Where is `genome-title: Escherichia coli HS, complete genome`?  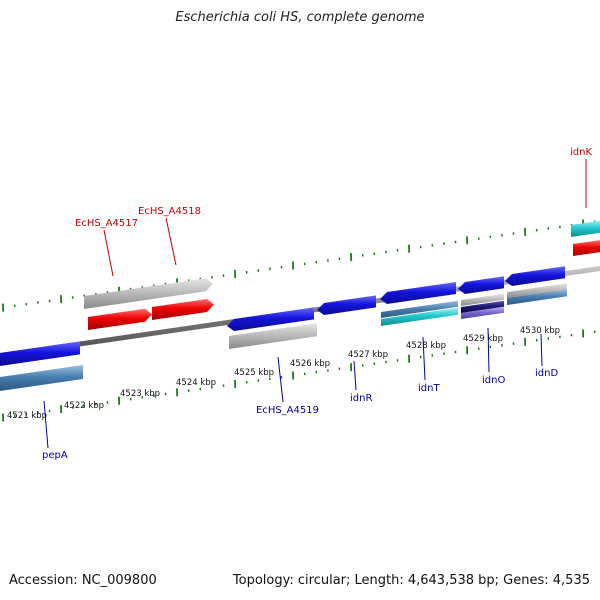
genome-title: Escherichia coli HS, complete genome is located at coordinates (300, 17).